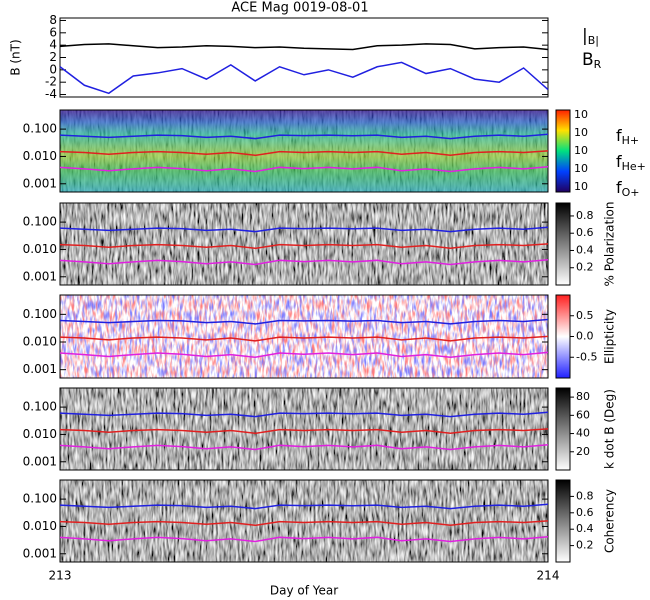  I want to click on colorbar-label: % Polarization, so click(610, 244).